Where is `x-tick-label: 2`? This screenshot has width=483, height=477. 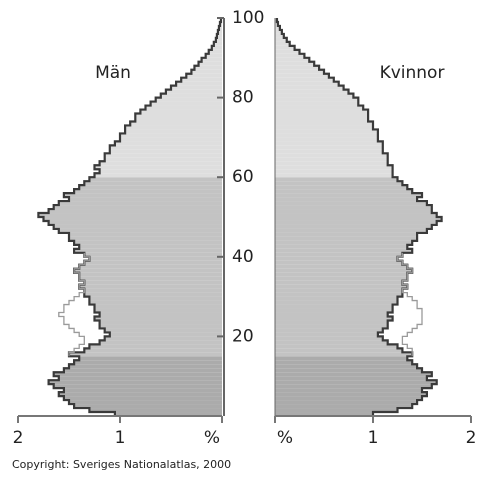 x-tick-label: 2 is located at coordinates (18, 438).